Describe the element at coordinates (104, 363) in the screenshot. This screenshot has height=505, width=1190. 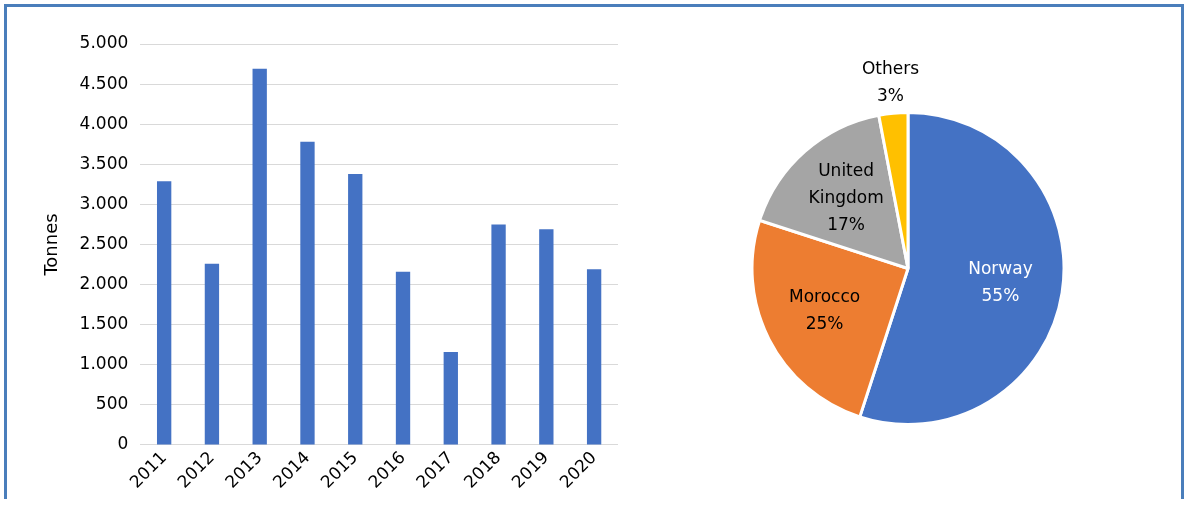
I see `y-tick-label: 1.000` at that location.